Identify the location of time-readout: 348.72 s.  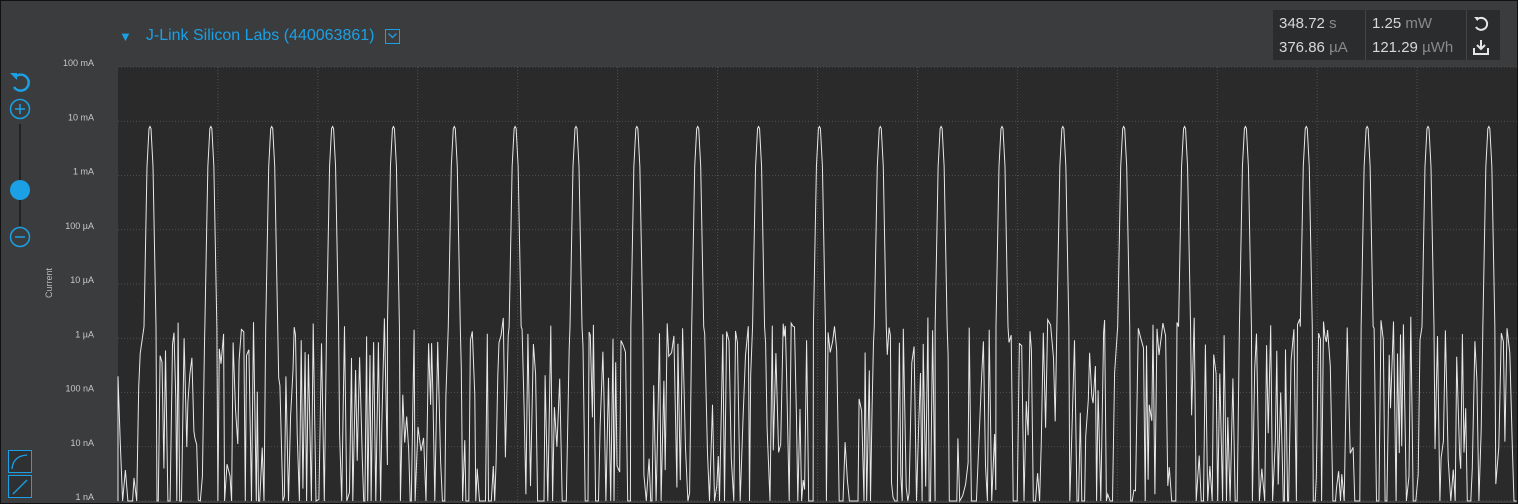
(1308, 23).